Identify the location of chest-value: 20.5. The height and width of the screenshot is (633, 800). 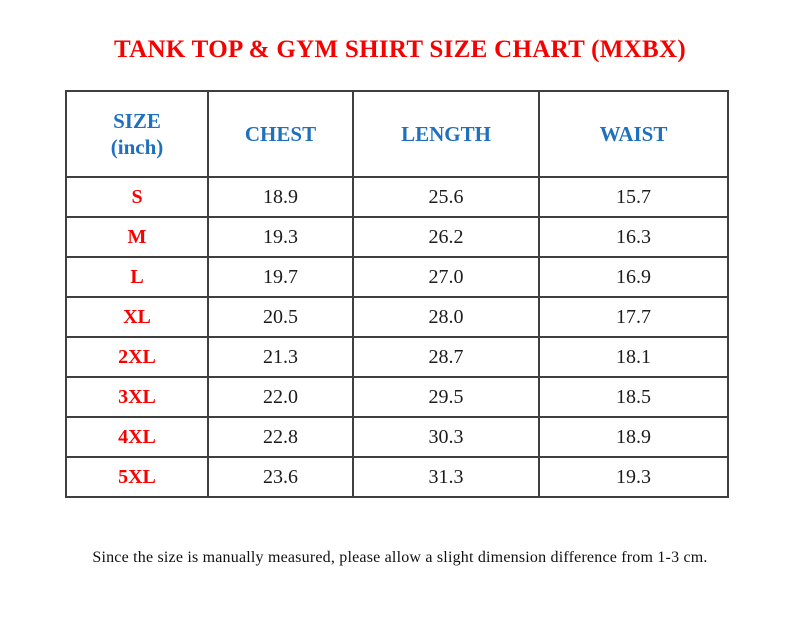
(280, 317).